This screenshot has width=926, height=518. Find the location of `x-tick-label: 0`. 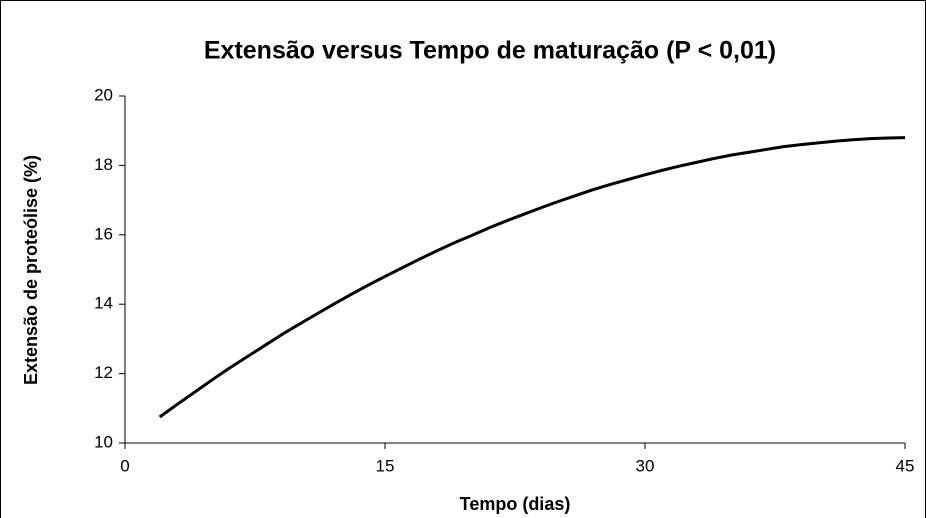

x-tick-label: 0 is located at coordinates (124, 465).